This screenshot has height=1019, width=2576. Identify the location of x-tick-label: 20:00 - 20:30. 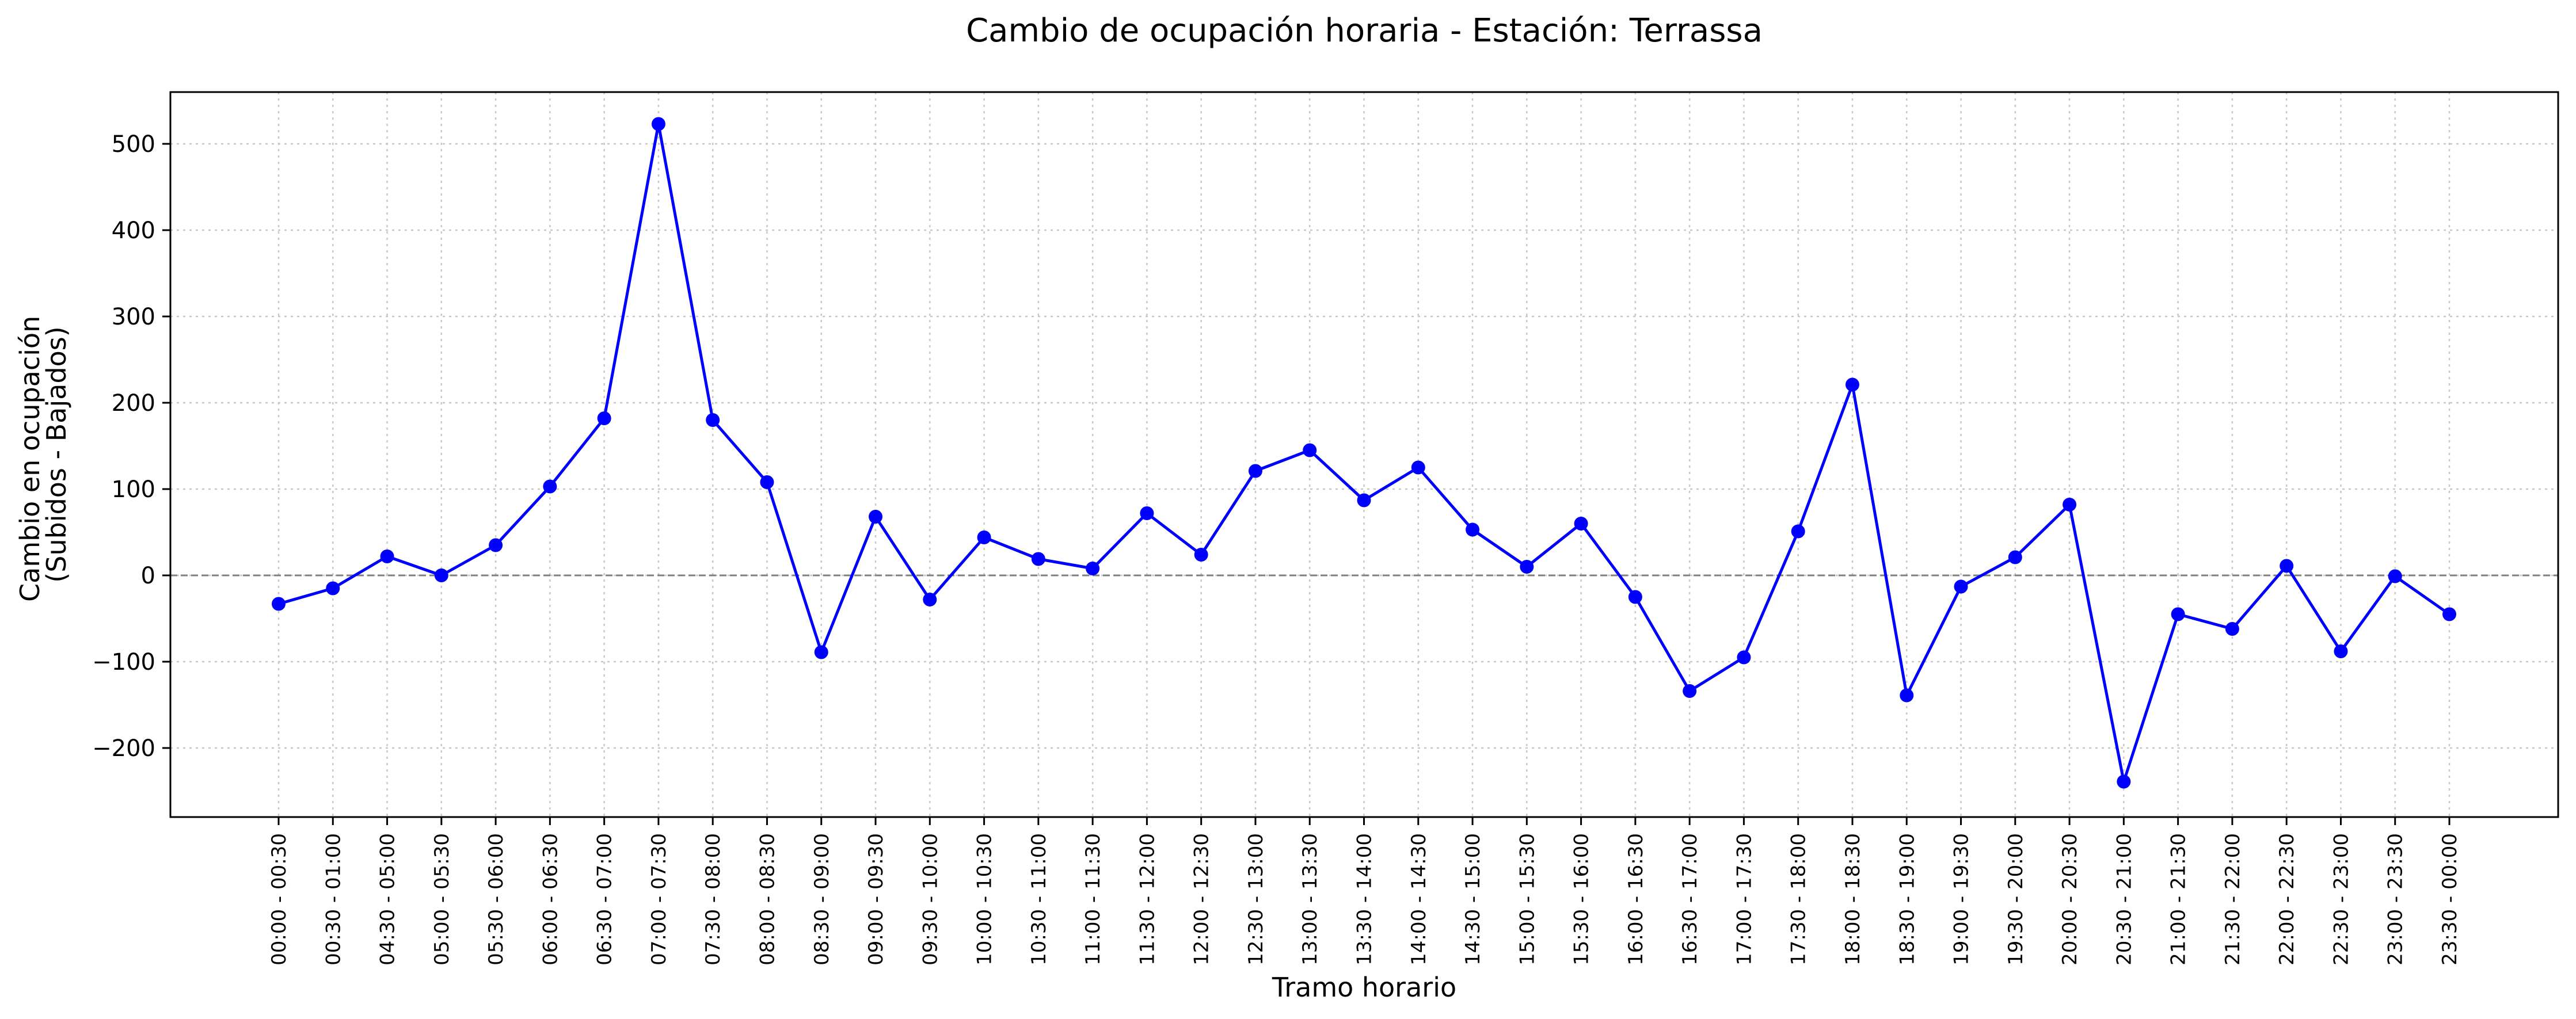
(2070, 899).